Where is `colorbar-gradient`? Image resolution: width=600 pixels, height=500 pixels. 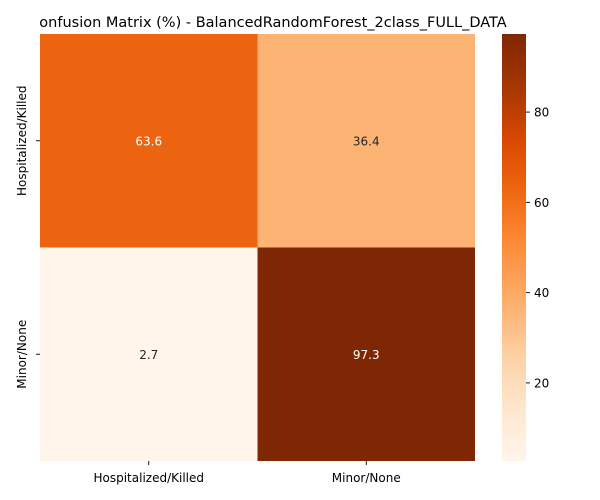 colorbar-gradient is located at coordinates (514, 247).